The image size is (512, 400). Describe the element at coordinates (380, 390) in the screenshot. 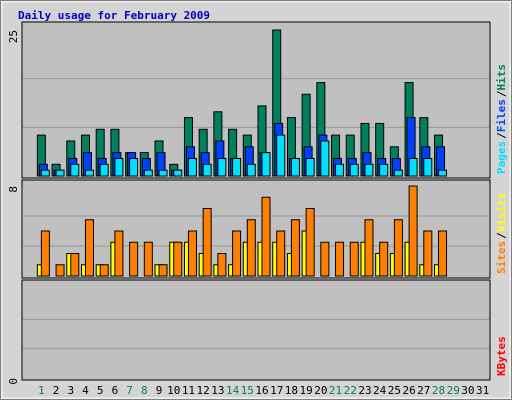

I see `x-tick-label: 24` at that location.